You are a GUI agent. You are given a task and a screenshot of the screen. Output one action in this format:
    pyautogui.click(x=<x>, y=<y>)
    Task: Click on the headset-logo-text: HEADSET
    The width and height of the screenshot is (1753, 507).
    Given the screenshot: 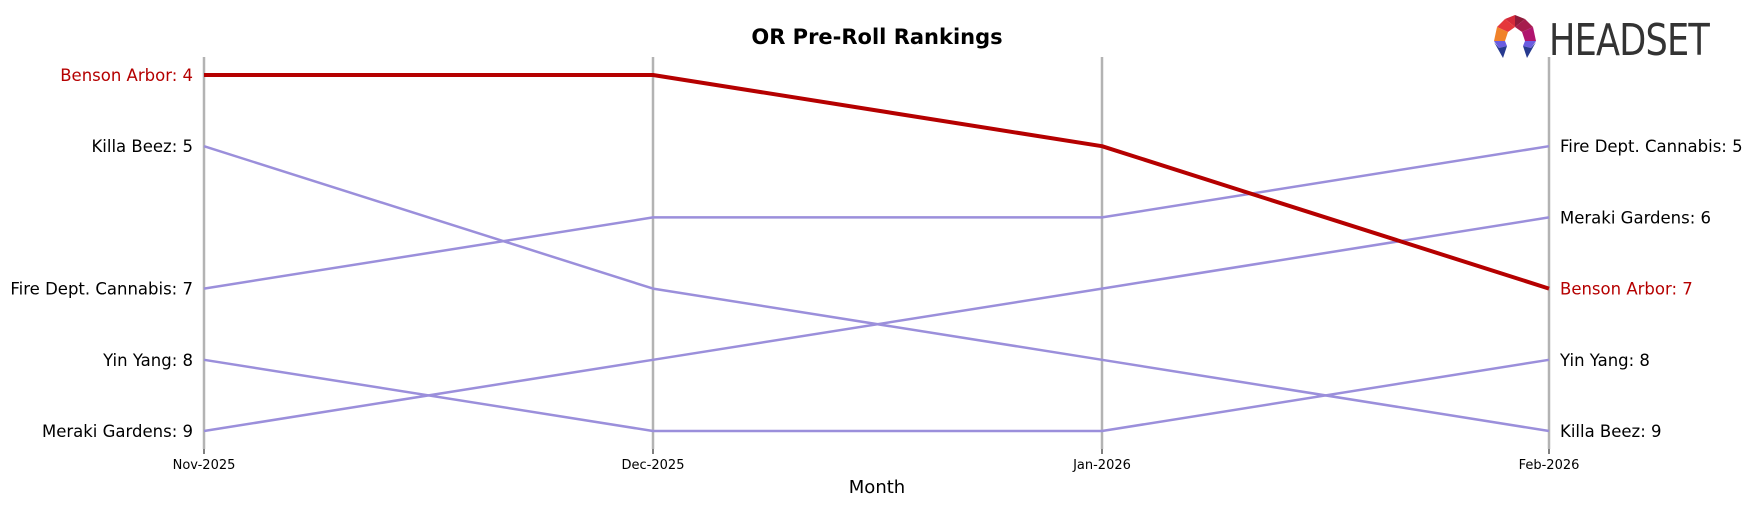 What is the action you would take?
    pyautogui.click(x=1629, y=40)
    